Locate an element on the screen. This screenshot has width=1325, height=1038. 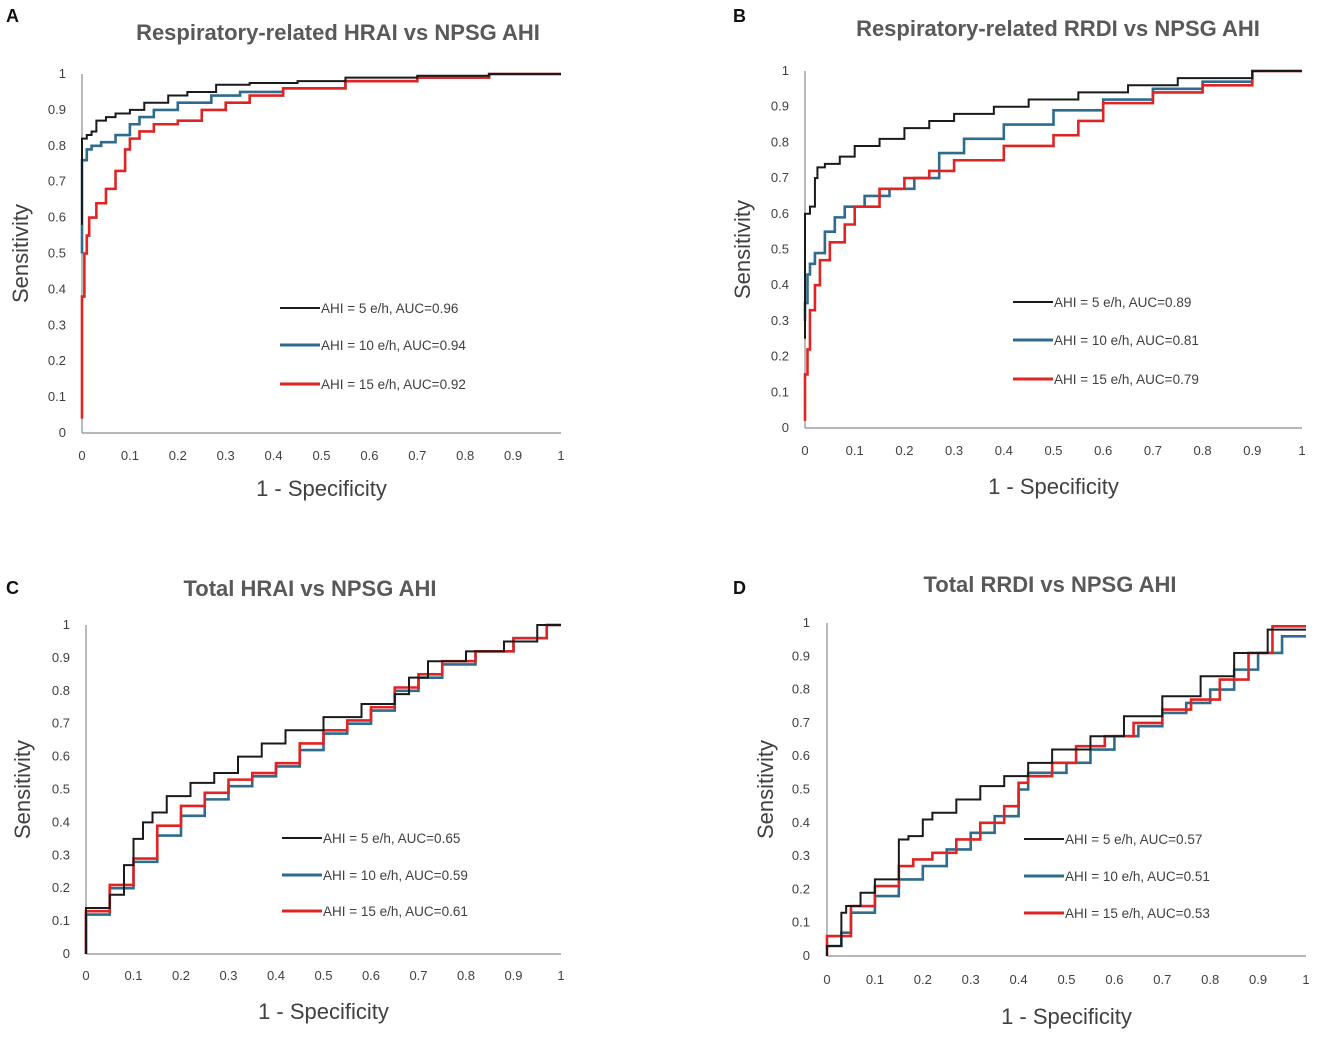
legend-label: AHI = 10 e/h, AUC=0.51 is located at coordinates (1137, 876).